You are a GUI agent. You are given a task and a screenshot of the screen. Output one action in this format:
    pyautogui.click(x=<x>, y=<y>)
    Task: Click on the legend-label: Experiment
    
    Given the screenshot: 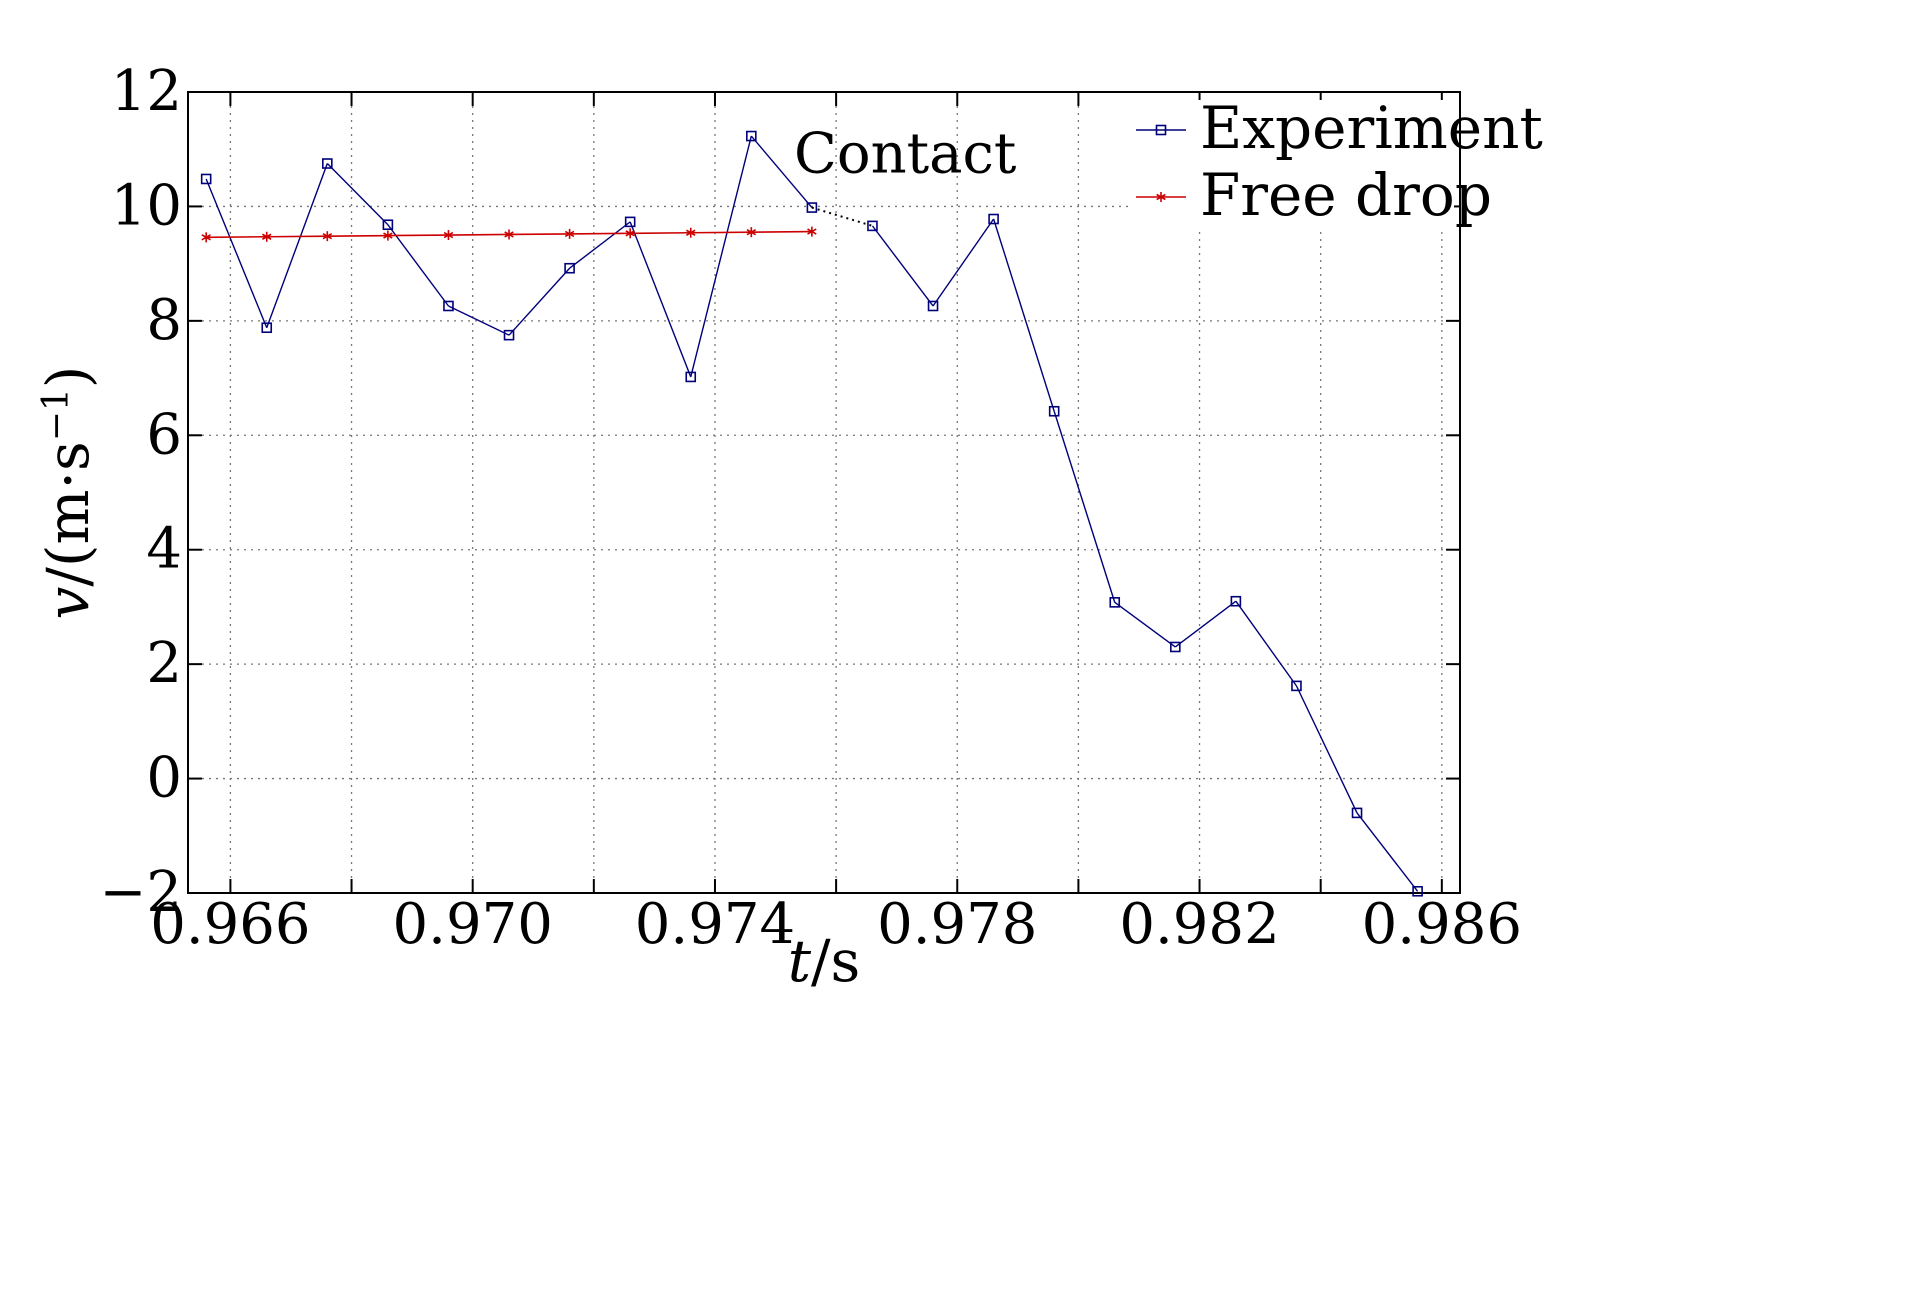 What is the action you would take?
    pyautogui.click(x=1371, y=128)
    